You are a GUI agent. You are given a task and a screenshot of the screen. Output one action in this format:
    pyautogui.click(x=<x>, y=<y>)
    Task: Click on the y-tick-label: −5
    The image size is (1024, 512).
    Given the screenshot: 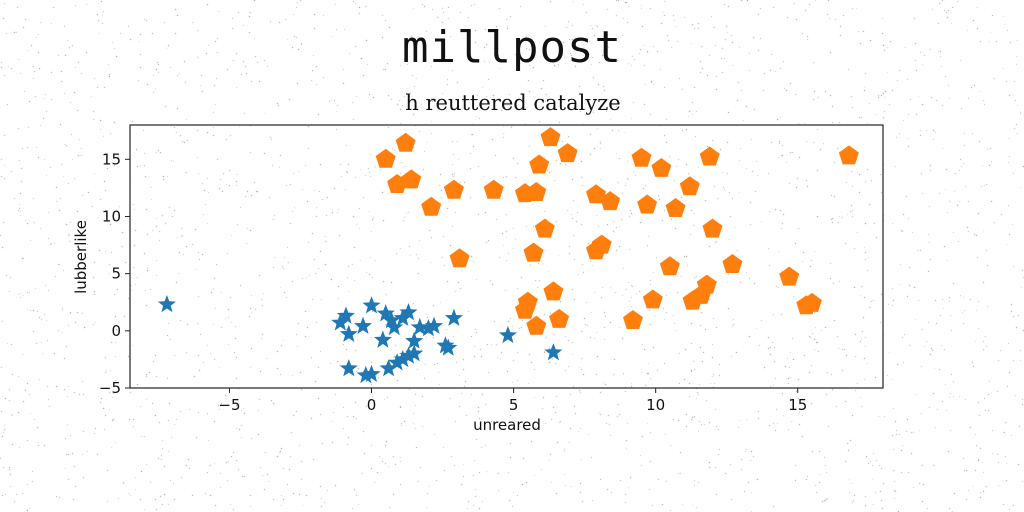 What is the action you would take?
    pyautogui.click(x=110, y=388)
    